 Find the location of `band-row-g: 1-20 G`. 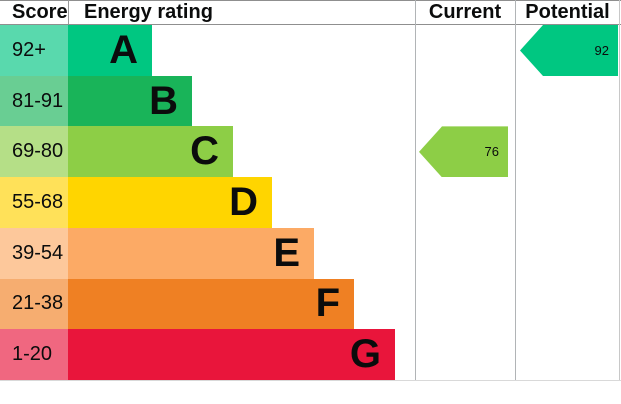

band-row-g: 1-20 G is located at coordinates (207, 355).